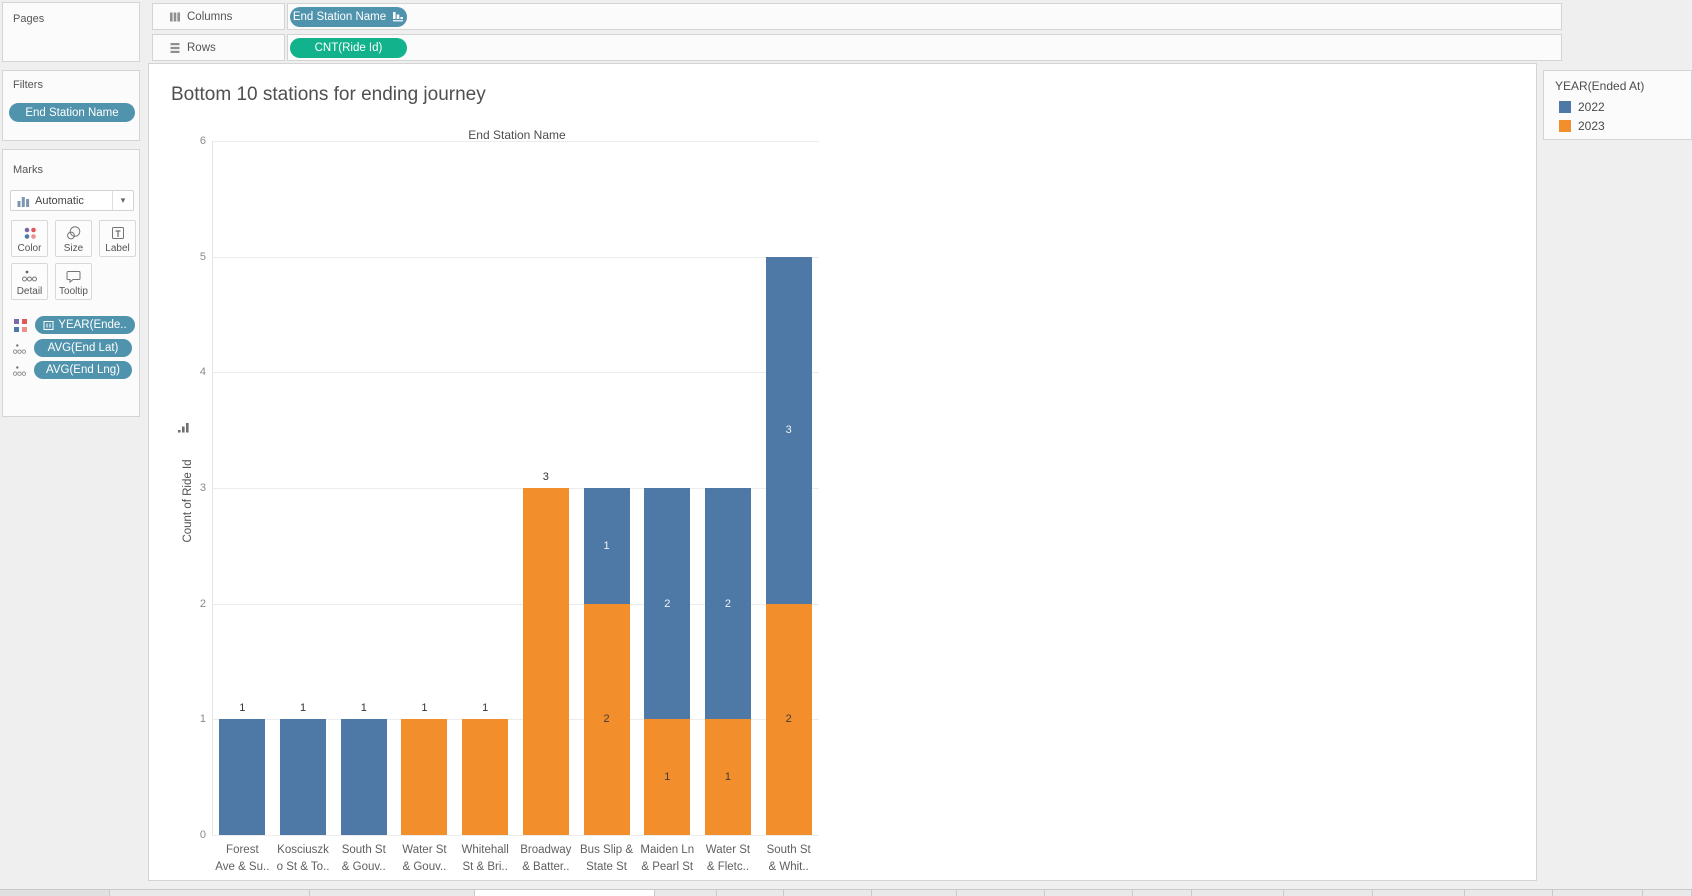 The width and height of the screenshot is (1692, 896). Describe the element at coordinates (175, 47) in the screenshot. I see `rows-icon` at that location.